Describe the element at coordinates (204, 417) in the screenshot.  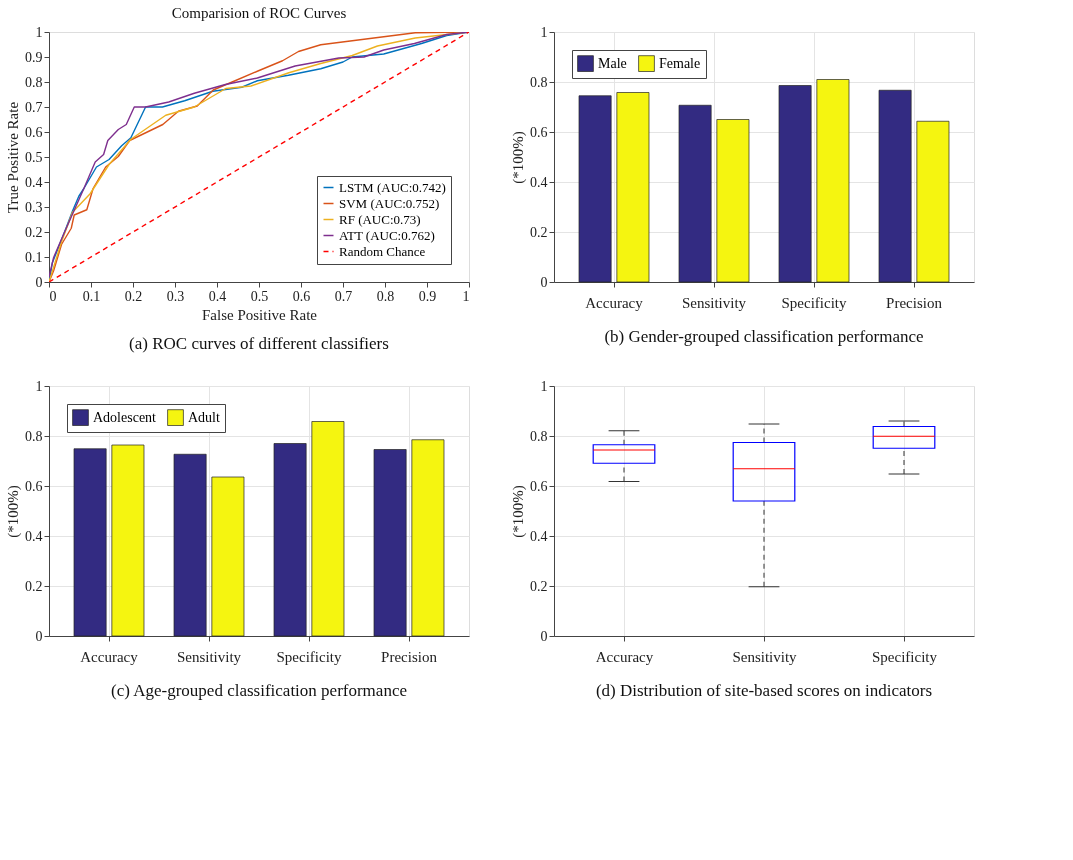
I see `legend-label: Adult` at that location.